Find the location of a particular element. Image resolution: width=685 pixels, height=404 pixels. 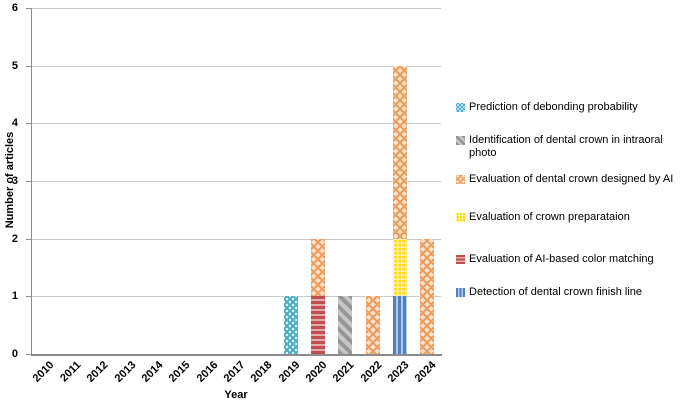

x-tick-label: 2021 is located at coordinates (344, 372).